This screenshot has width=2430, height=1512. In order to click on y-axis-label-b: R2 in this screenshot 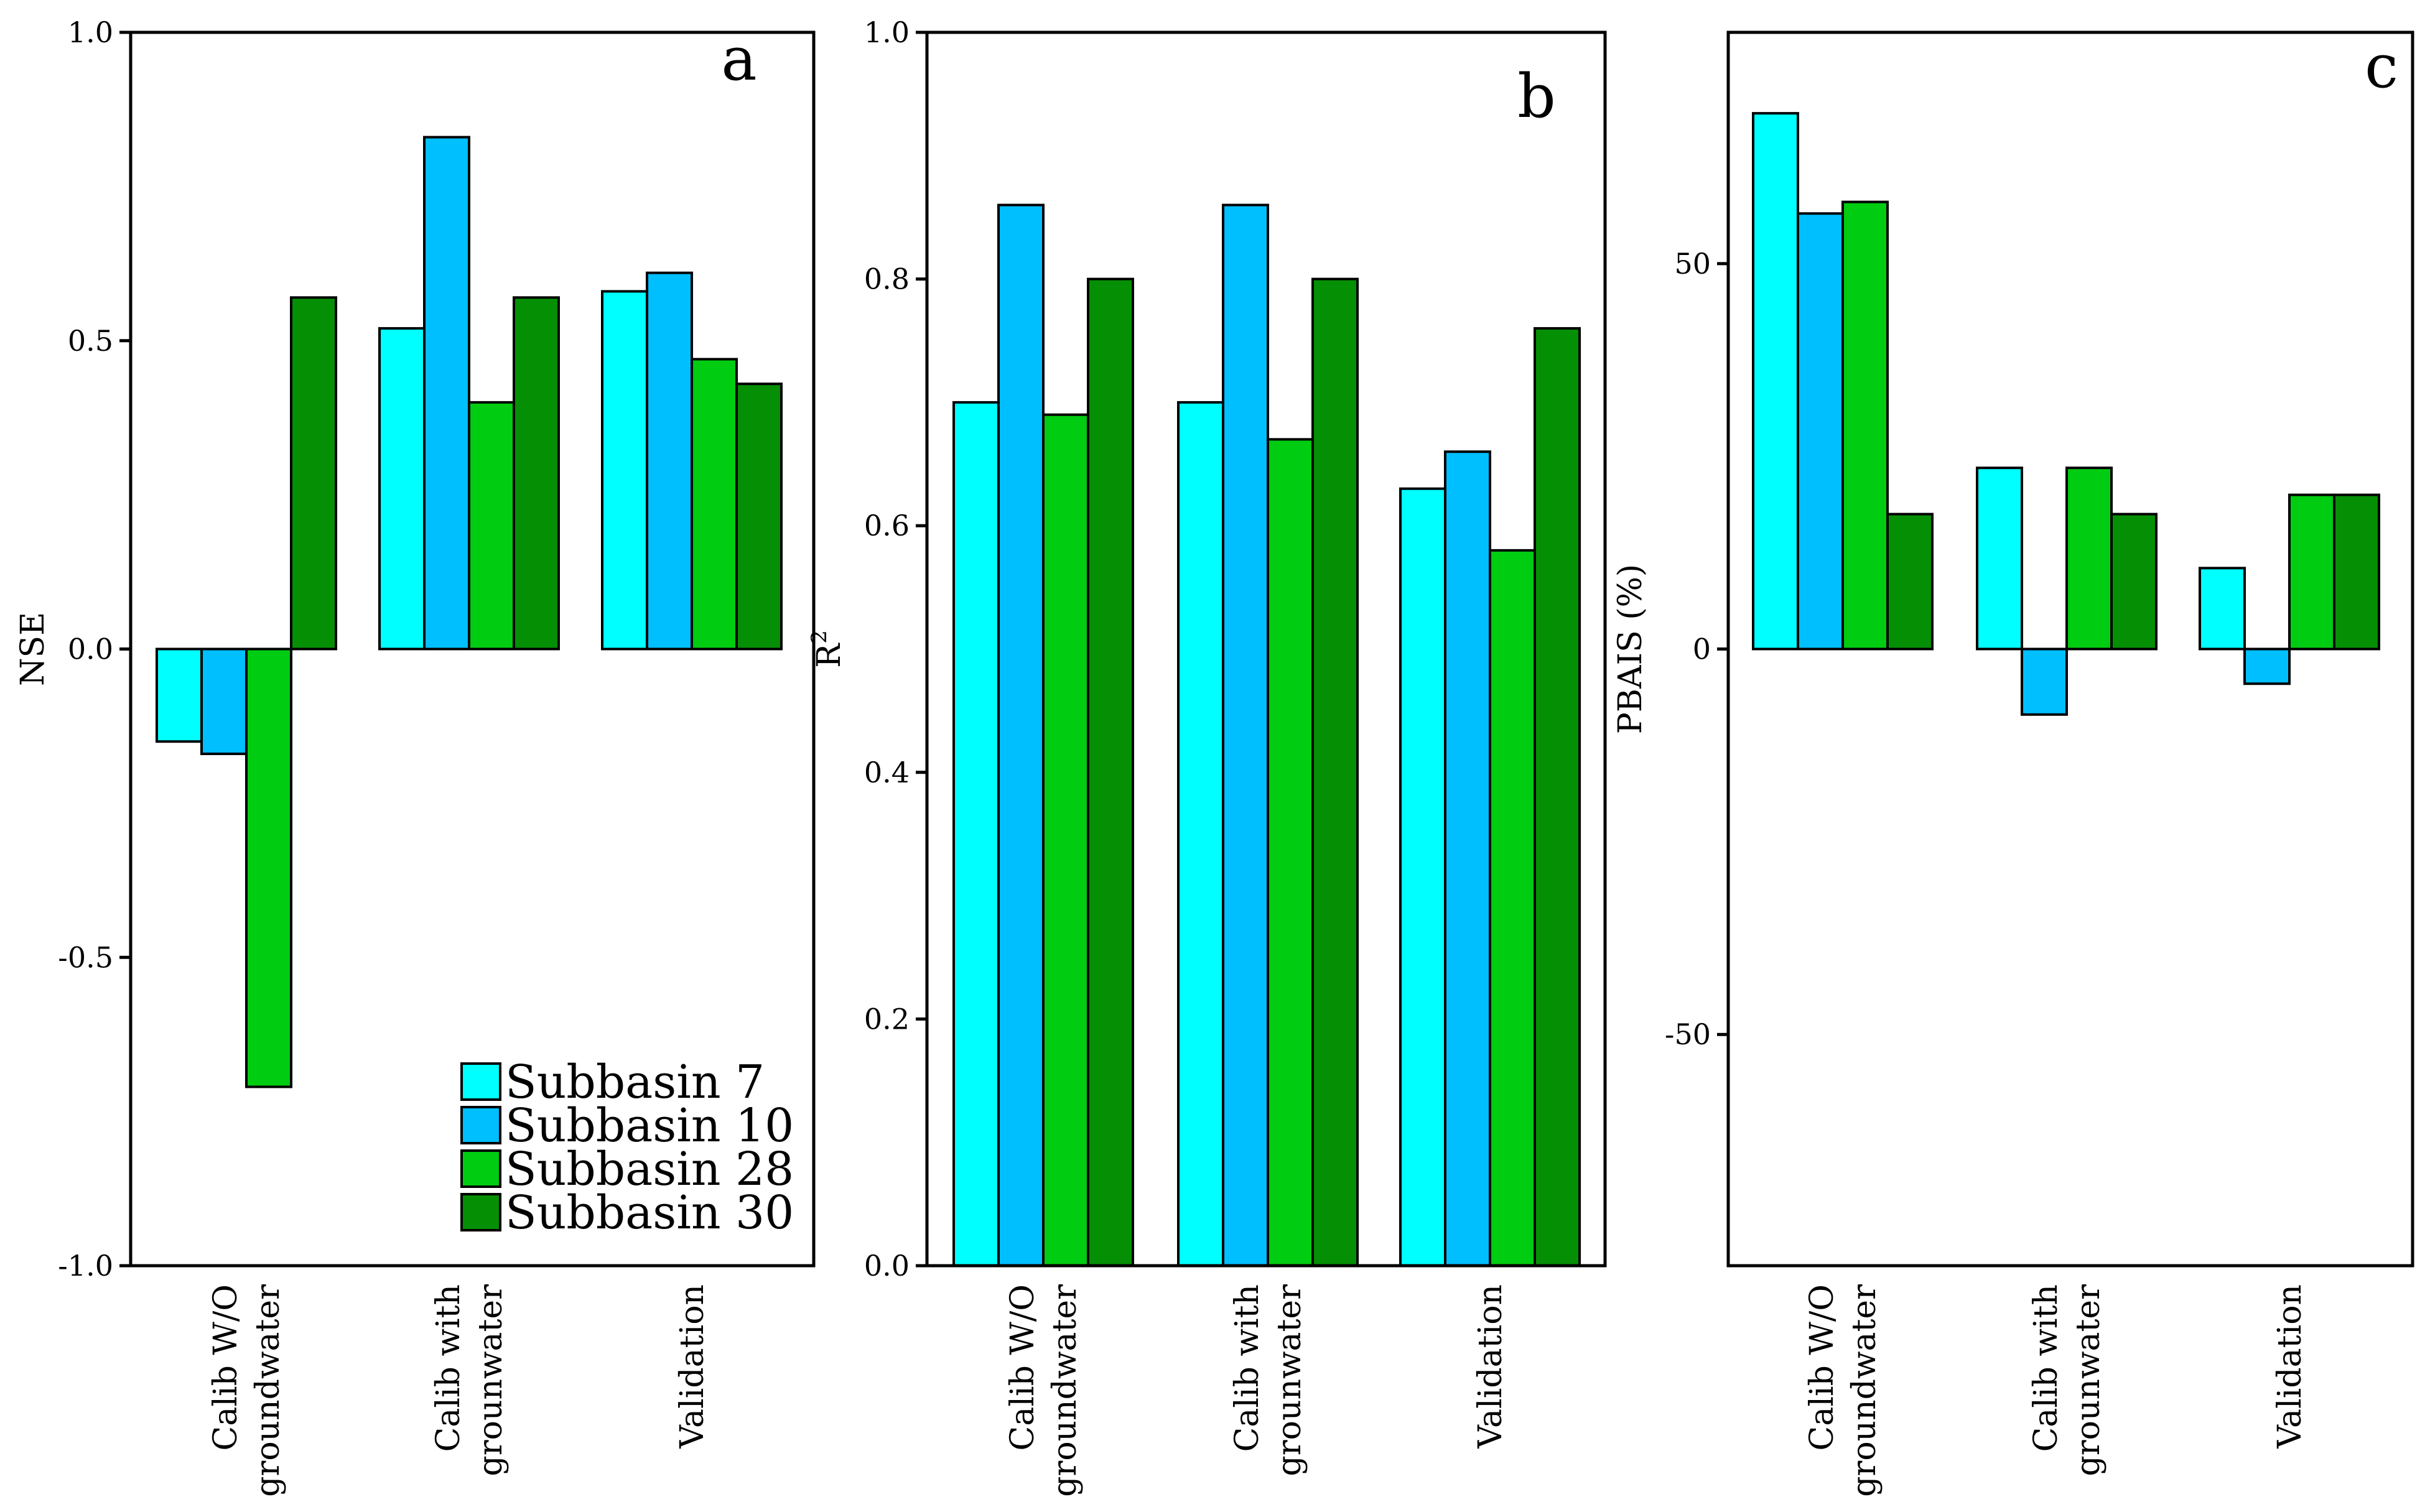, I will do `click(827, 649)`.